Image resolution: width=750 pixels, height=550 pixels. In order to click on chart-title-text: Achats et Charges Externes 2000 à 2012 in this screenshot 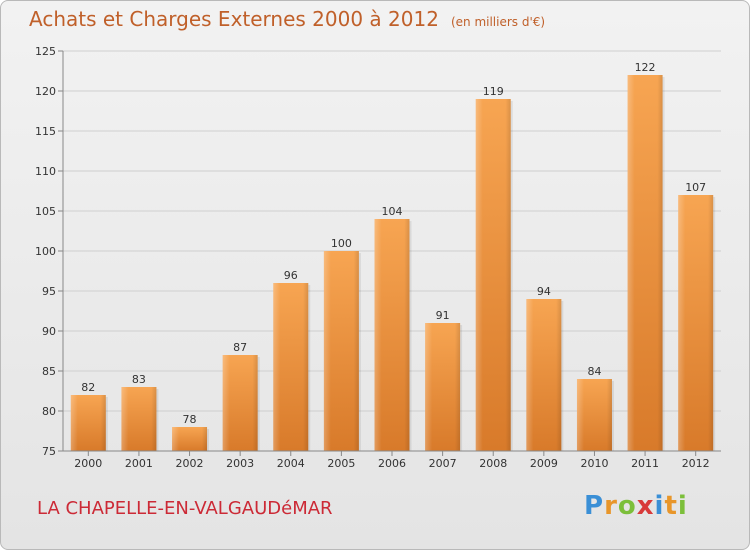, I will do `click(234, 19)`.